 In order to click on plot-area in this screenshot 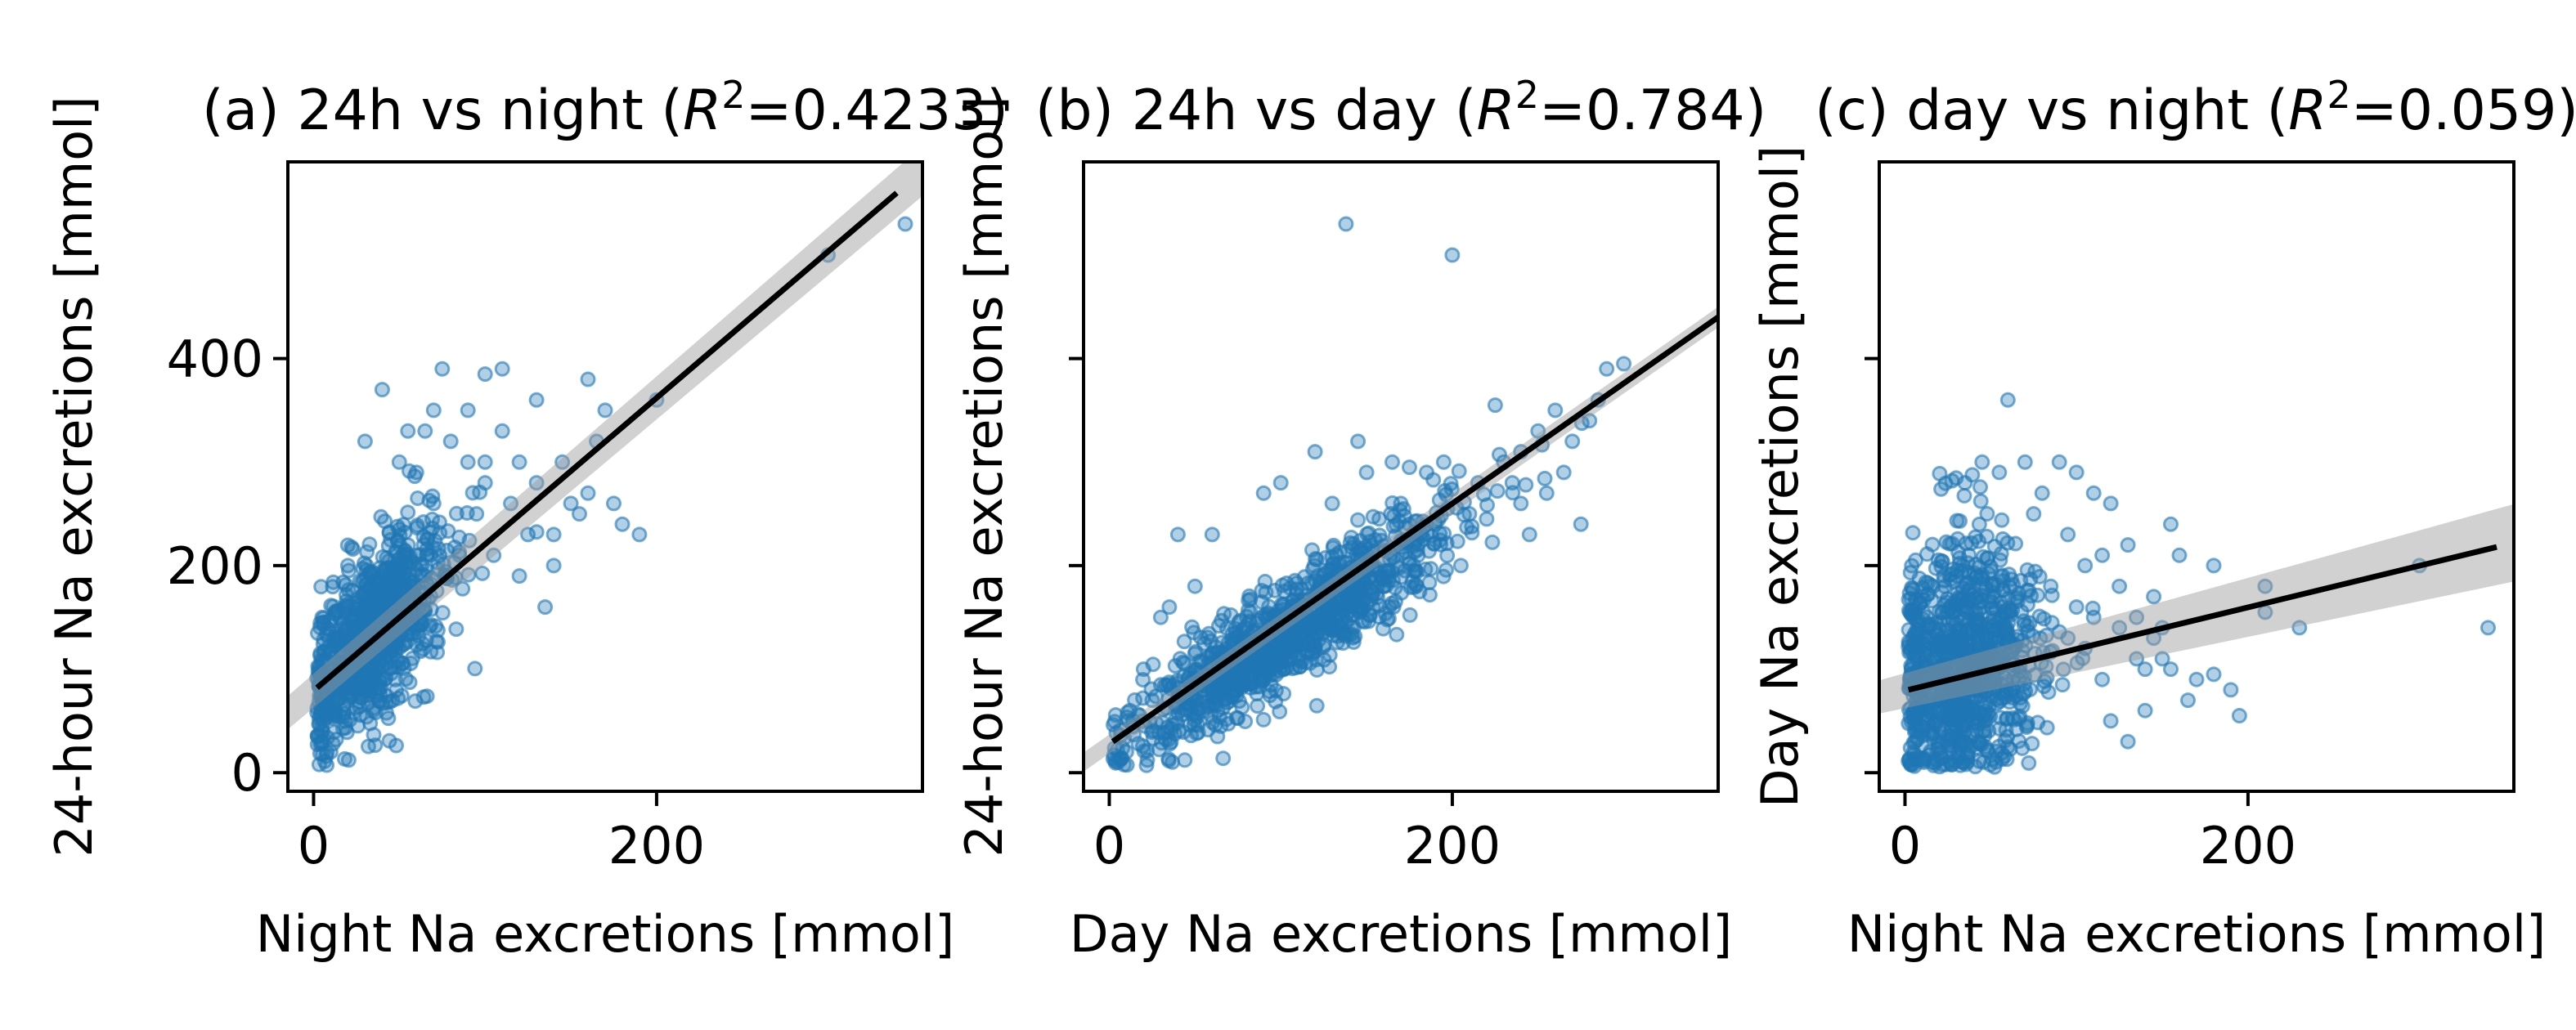, I will do `click(1401, 494)`.